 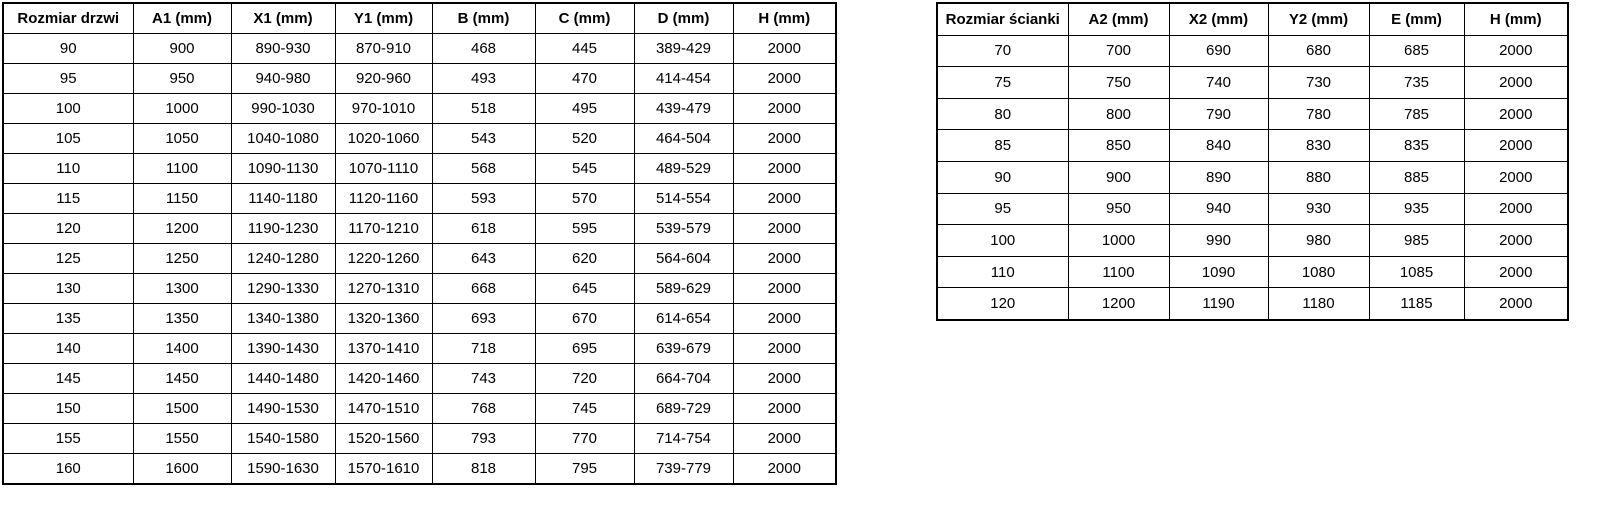 I want to click on table-cell: 1590-1630, so click(x=283, y=469).